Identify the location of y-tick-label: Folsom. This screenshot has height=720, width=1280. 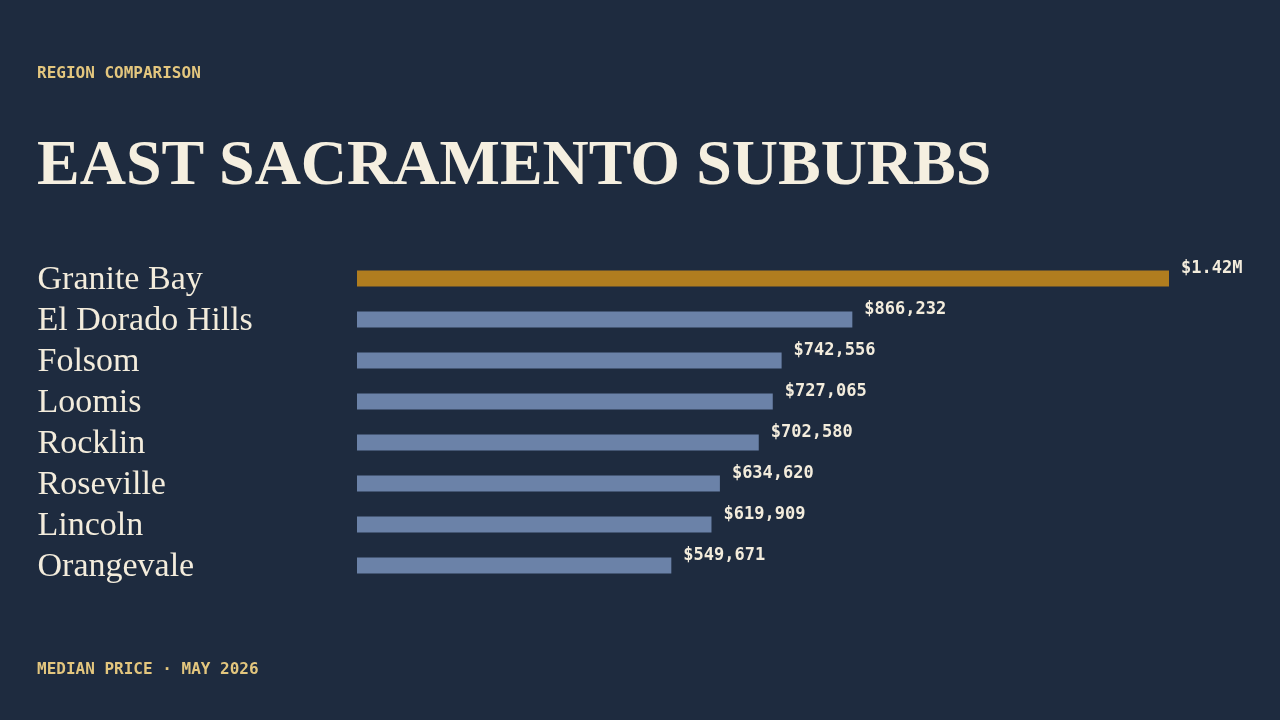
(88, 359).